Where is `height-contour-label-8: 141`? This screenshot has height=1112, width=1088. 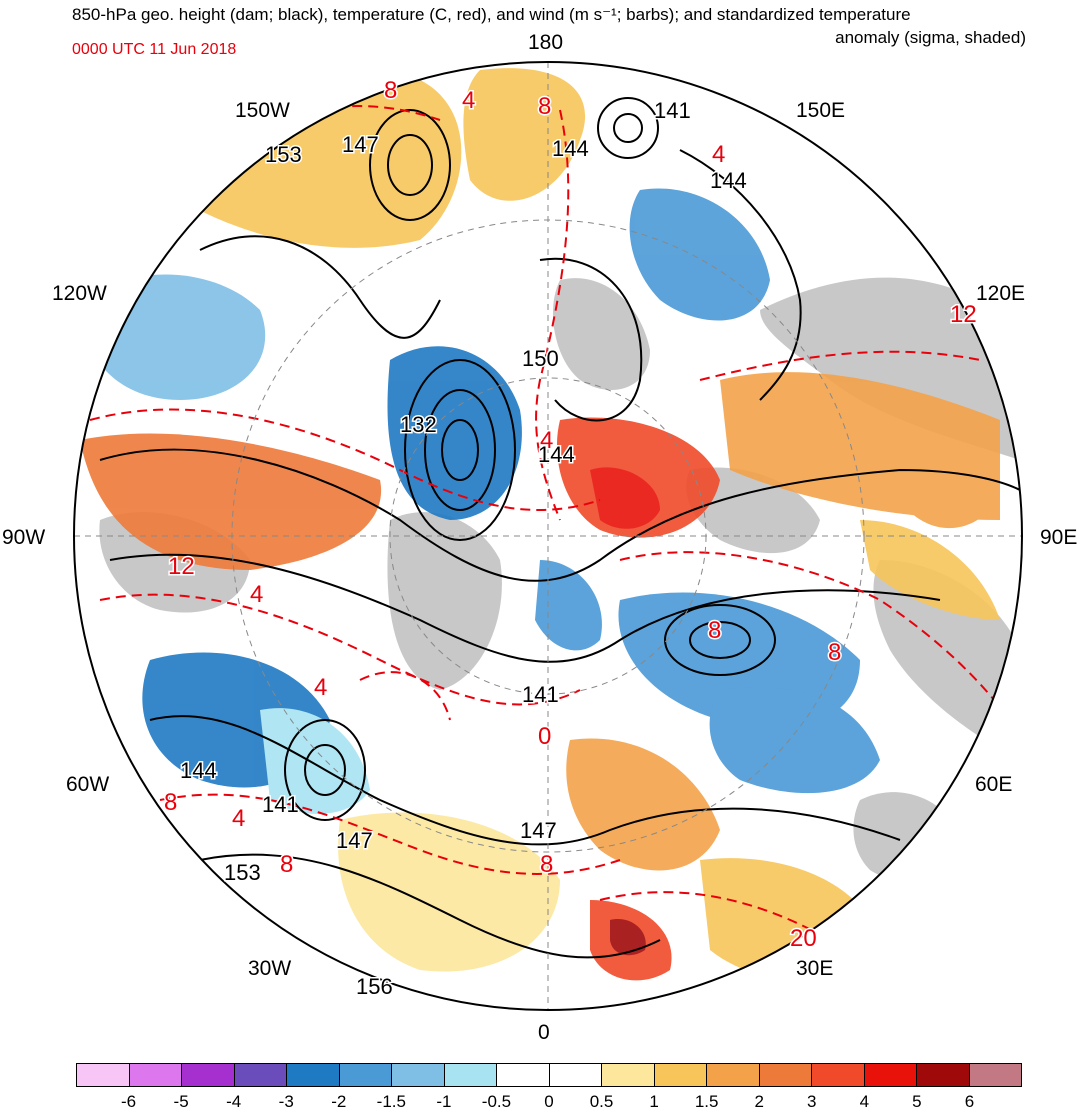 height-contour-label-8: 141 is located at coordinates (540, 694).